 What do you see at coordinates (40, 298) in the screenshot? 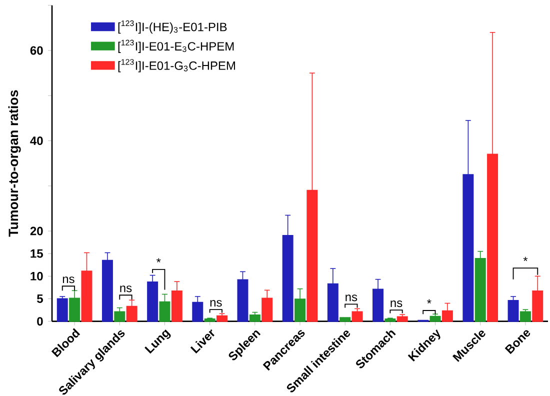
I see `y-tick-label: 5` at bounding box center [40, 298].